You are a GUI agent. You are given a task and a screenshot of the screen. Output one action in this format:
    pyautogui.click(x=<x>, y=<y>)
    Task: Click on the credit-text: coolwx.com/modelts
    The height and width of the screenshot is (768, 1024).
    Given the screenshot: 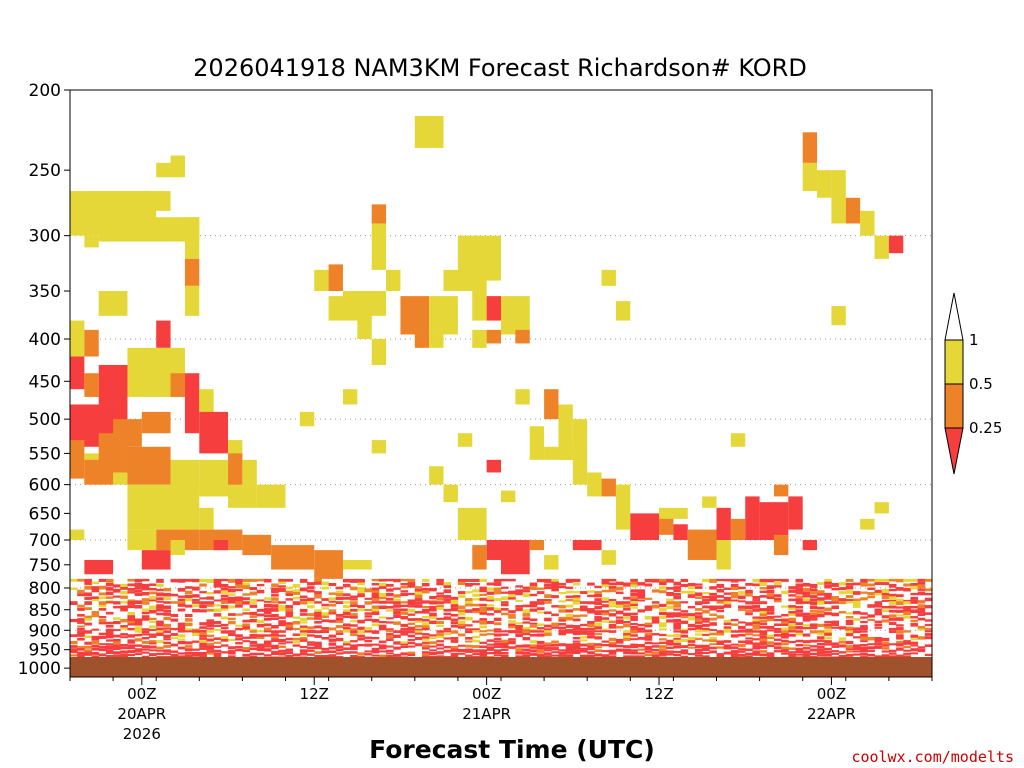 What is the action you would take?
    pyautogui.click(x=932, y=757)
    